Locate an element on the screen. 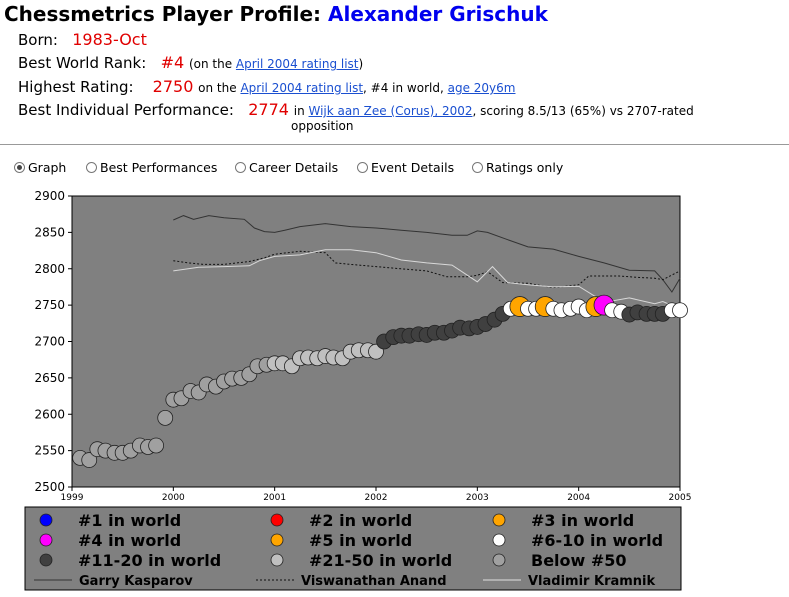  y-tick-label: 2650 is located at coordinates (49, 378).